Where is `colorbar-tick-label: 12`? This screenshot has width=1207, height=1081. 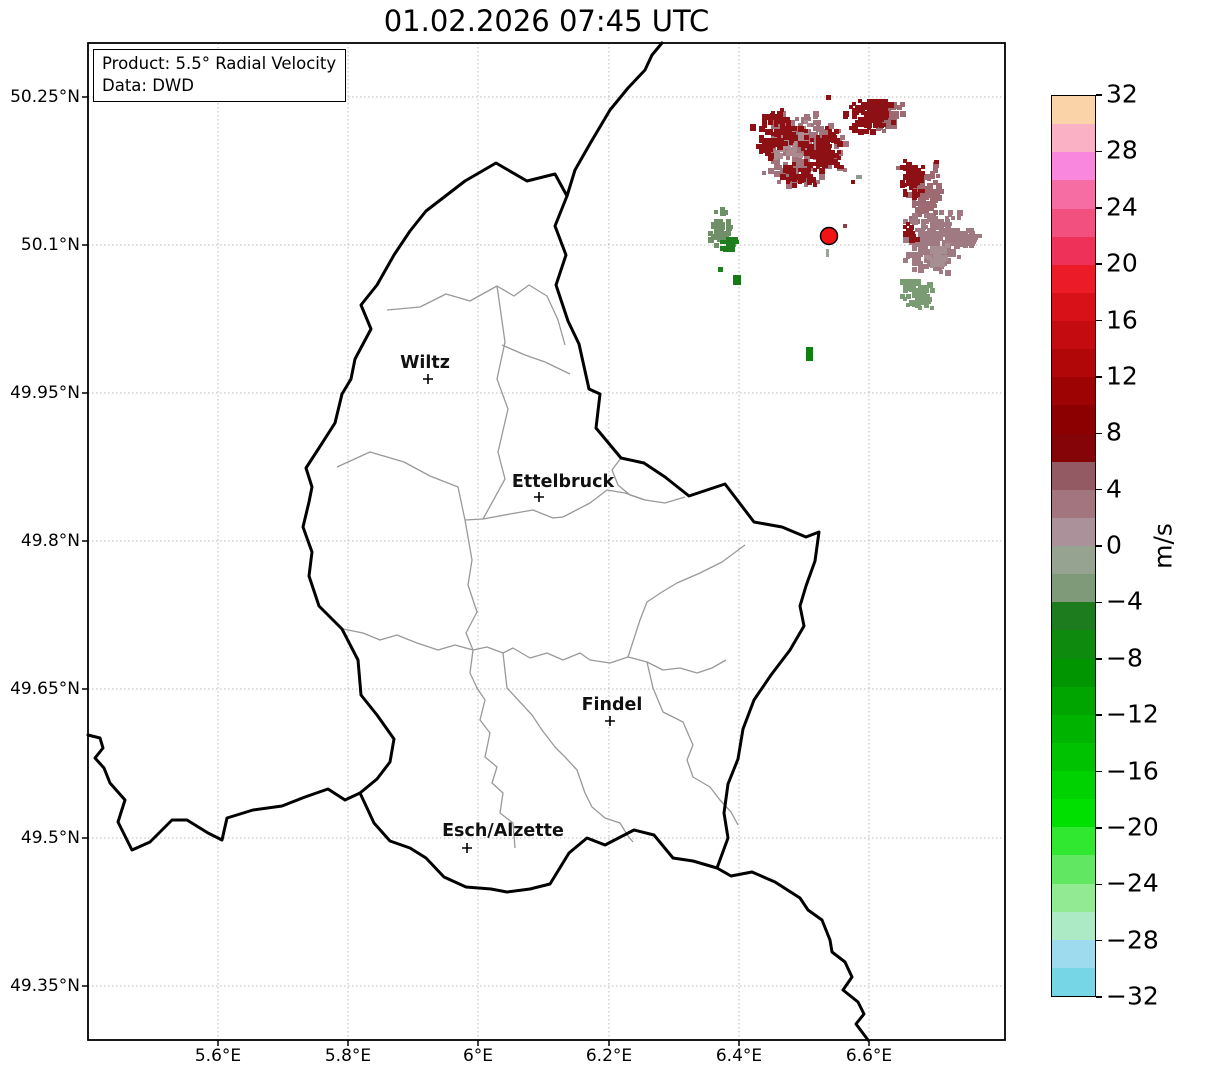 colorbar-tick-label: 12 is located at coordinates (1122, 376).